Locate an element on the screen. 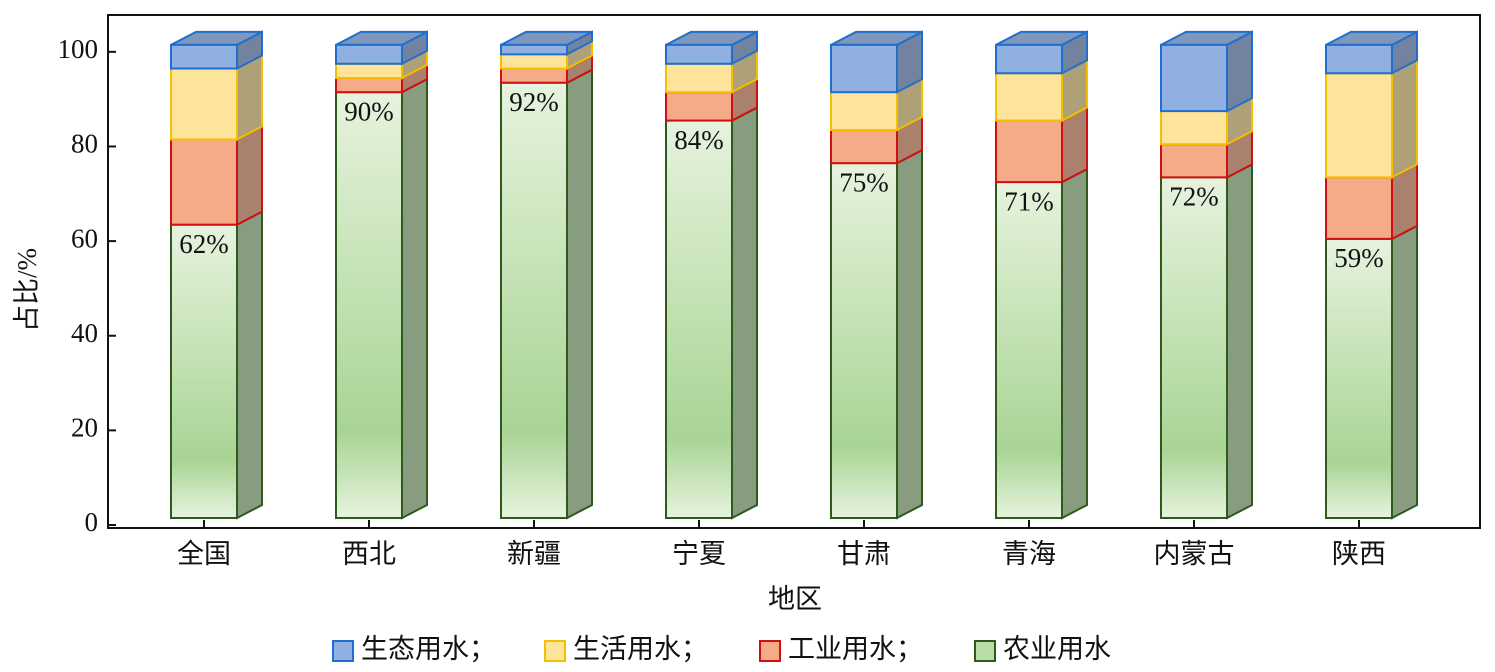  value-label: 72% is located at coordinates (1194, 197).